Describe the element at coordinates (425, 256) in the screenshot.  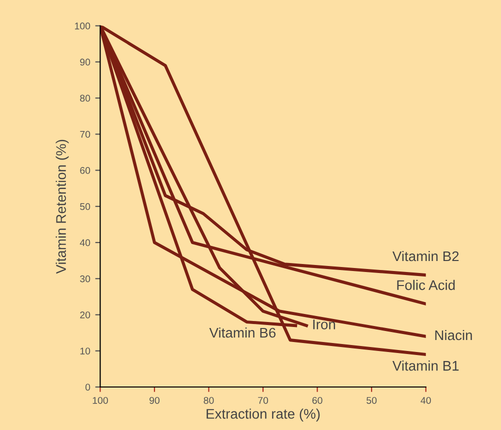
I see `series-label: Vitamin B2` at that location.